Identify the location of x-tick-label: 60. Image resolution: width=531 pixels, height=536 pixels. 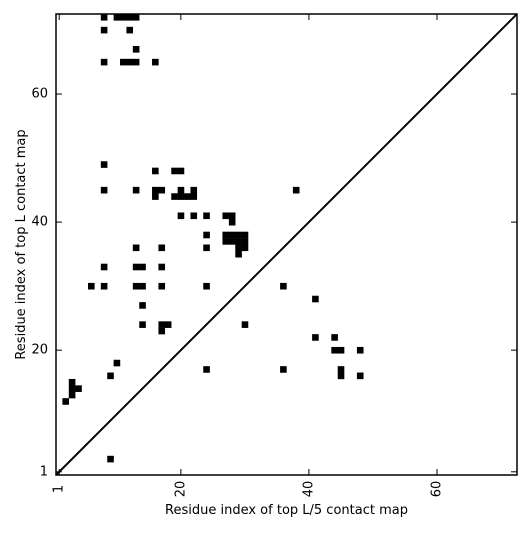
(436, 489).